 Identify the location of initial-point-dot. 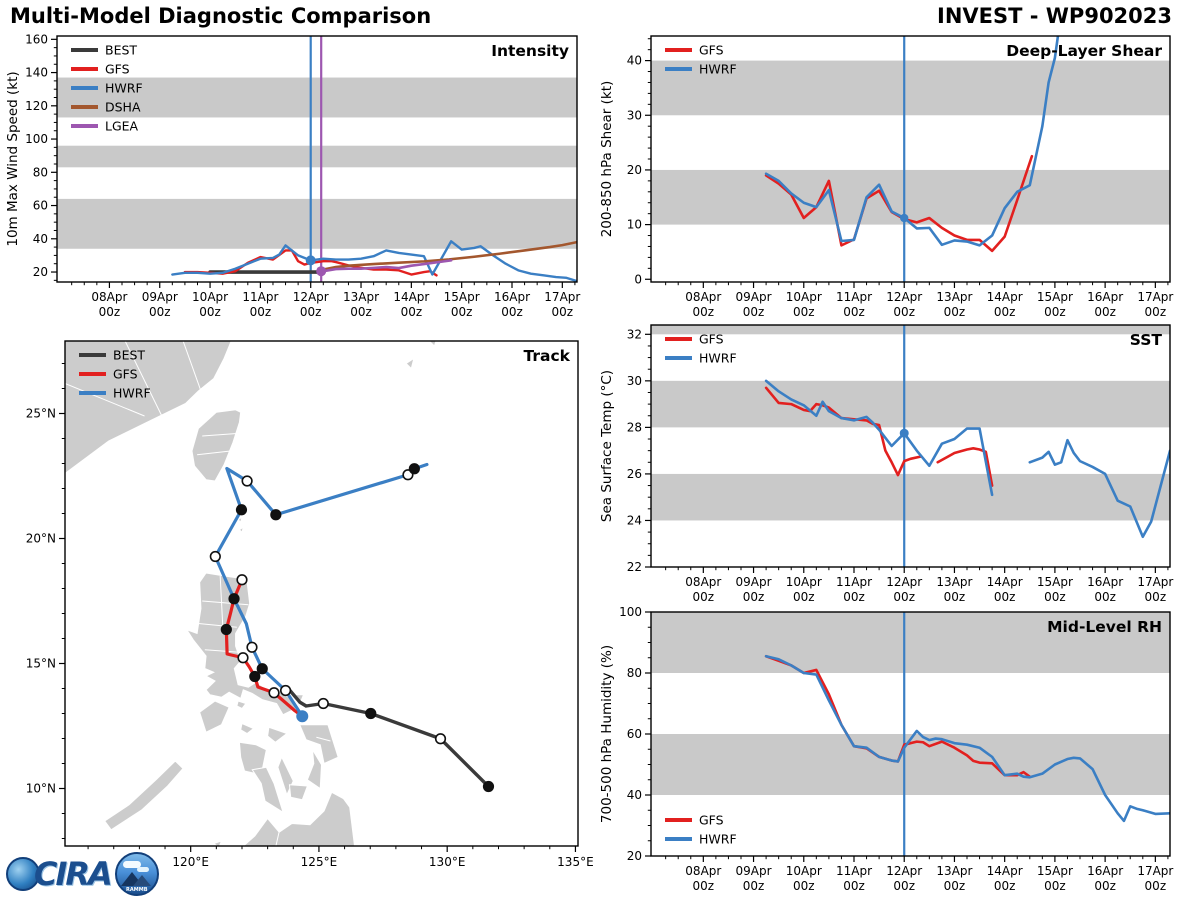
(904, 218).